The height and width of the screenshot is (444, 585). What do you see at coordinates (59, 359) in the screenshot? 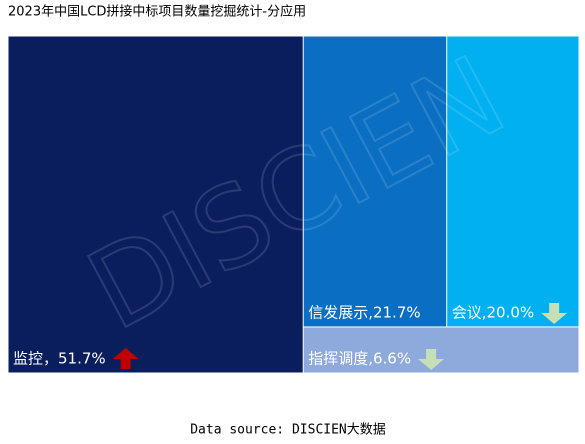
I see `tile-label: 监控，51.7%` at bounding box center [59, 359].